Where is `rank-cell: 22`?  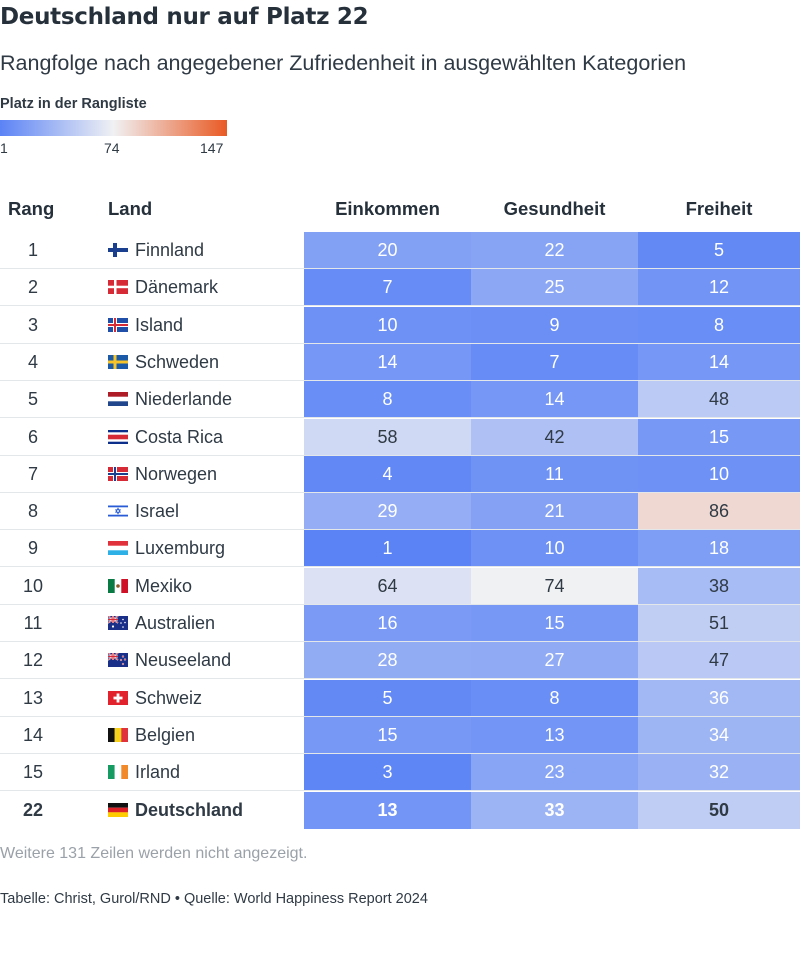 rank-cell: 22 is located at coordinates (33, 809).